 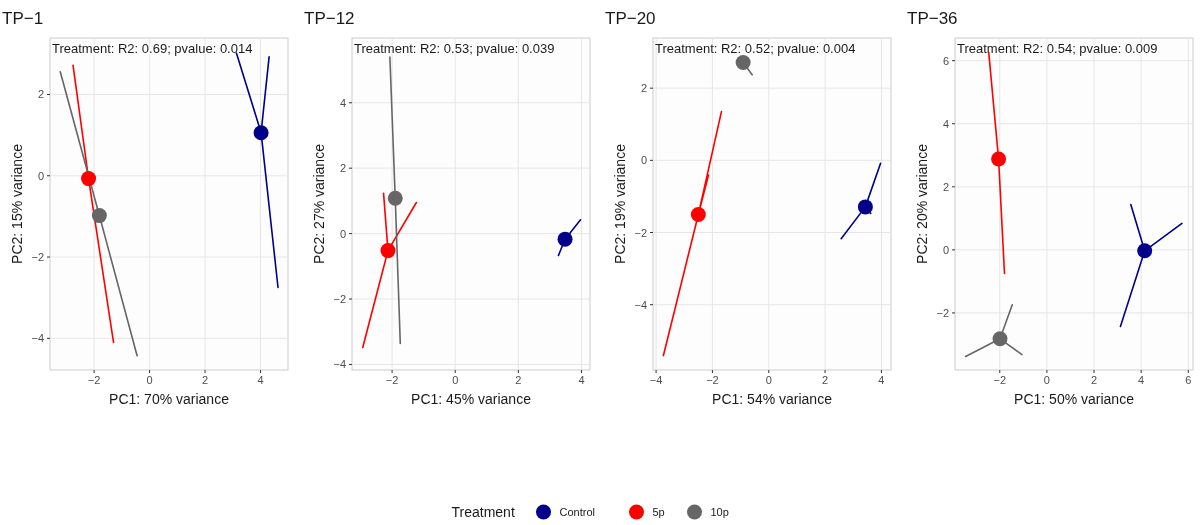 What do you see at coordinates (755, 48) in the screenshot?
I see `annotation: Treatment: R2: 0.52; pvalue: 0.004` at bounding box center [755, 48].